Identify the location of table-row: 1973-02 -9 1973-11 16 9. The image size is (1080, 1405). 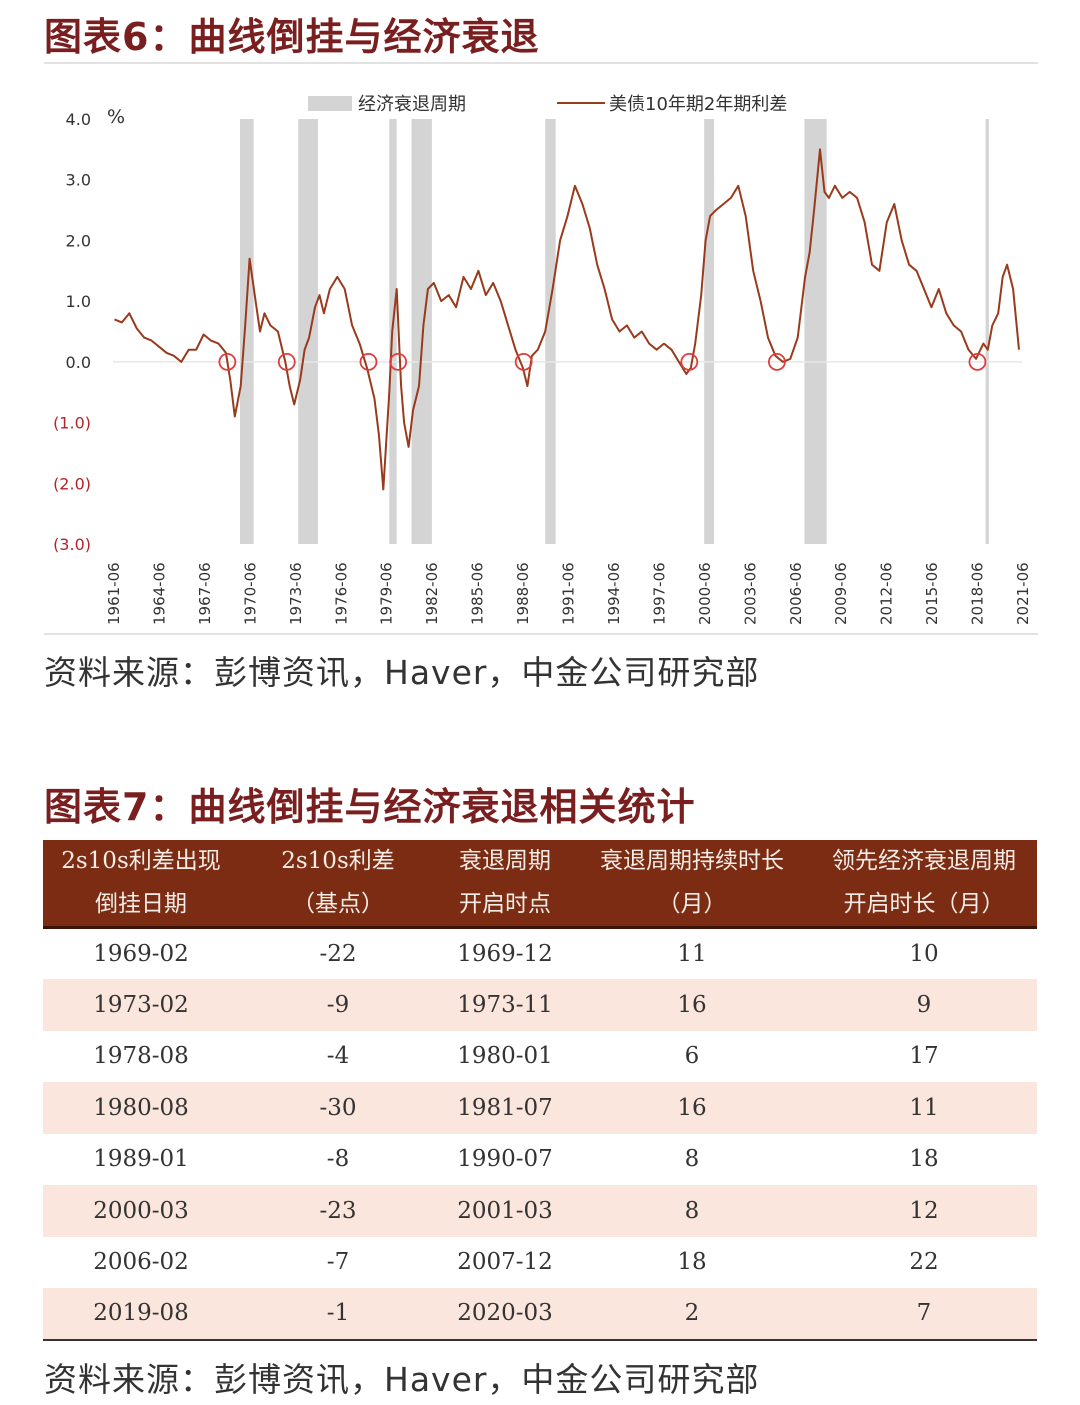
(540, 1005).